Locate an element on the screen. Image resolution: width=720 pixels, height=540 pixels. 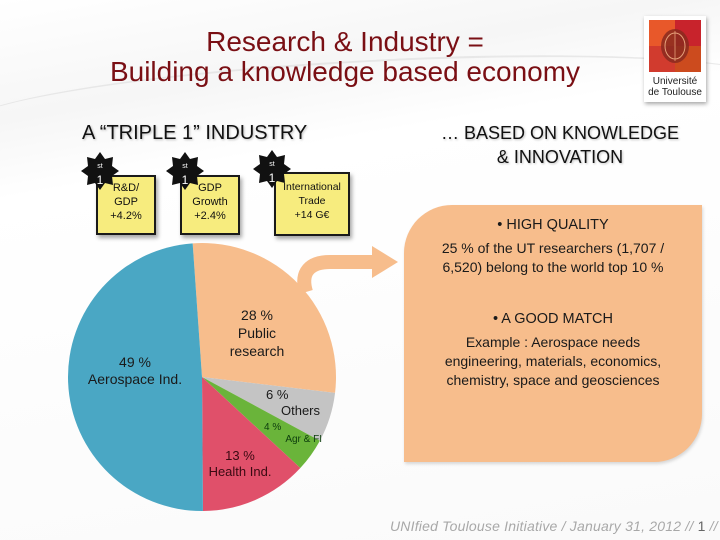
arrow-connector is located at coordinates (336, 275).